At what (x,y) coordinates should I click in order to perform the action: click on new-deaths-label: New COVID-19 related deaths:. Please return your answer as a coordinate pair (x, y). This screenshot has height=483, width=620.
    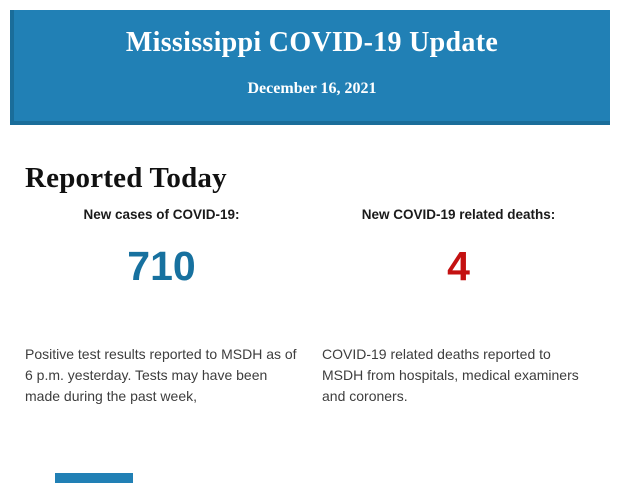
    Looking at the image, I should click on (458, 214).